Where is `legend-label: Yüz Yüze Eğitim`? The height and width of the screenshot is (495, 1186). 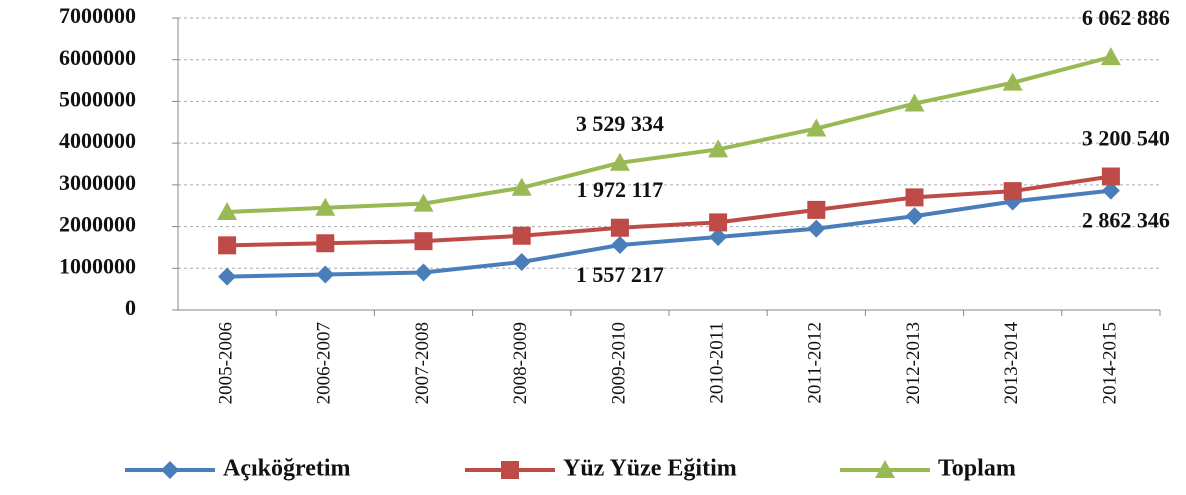 legend-label: Yüz Yüze Eğitim is located at coordinates (650, 469).